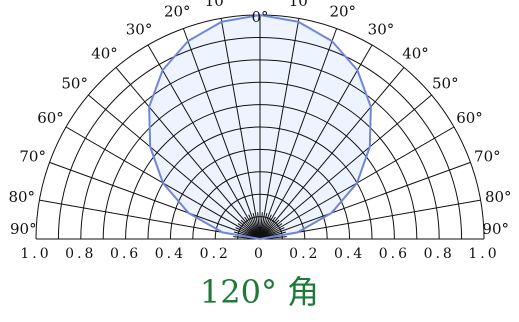 Image resolution: width=519 pixels, height=322 pixels. I want to click on polar-inner-spoke--25, so click(254, 227).